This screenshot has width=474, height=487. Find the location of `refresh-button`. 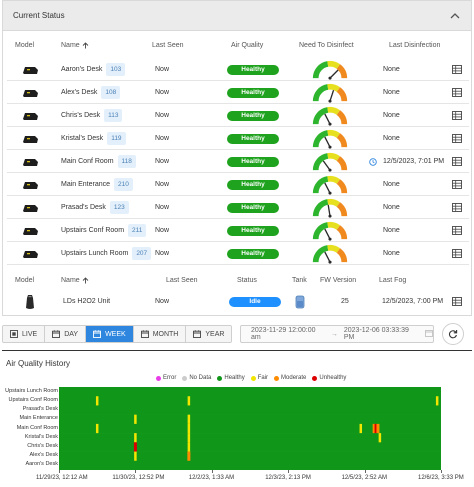

refresh-button is located at coordinates (453, 334).